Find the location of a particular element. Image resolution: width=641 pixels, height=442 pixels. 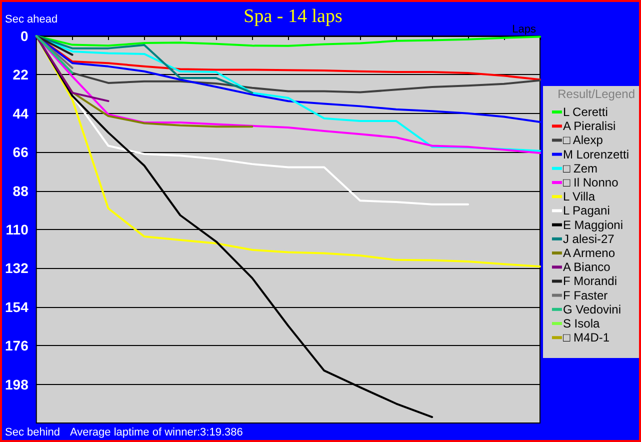

legend-label: F Morandi is located at coordinates (589, 281).